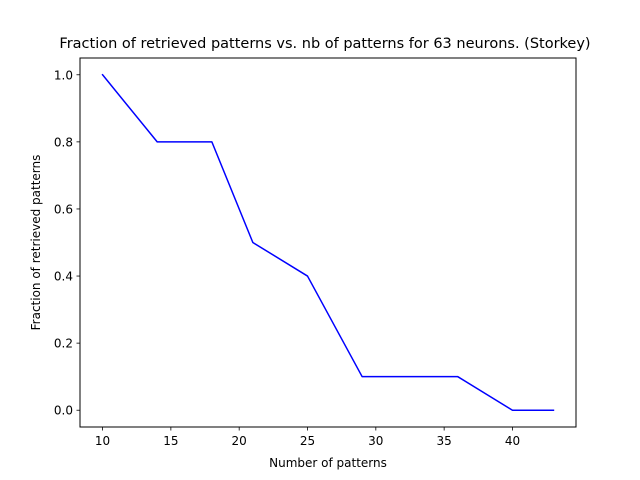  I want to click on y-tick-label: 0.4, so click(63, 277).